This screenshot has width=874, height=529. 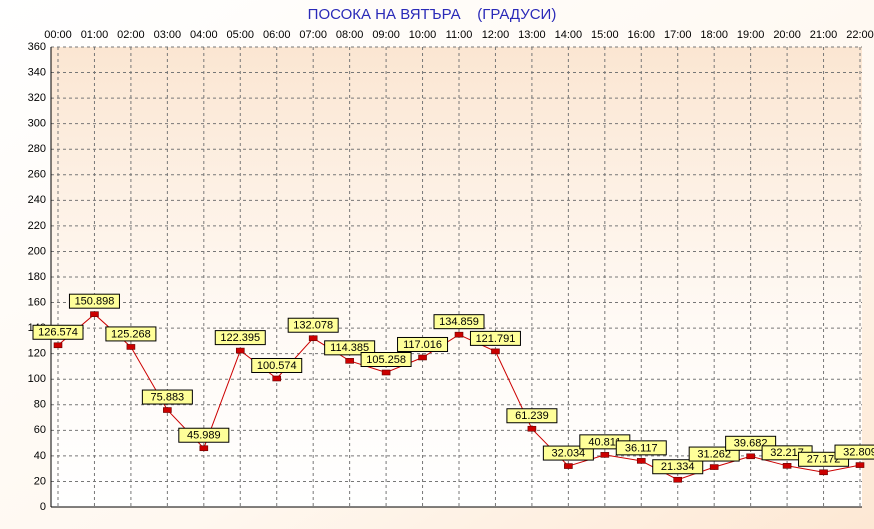 I want to click on x-tick-label: 04:00, so click(x=204, y=35).